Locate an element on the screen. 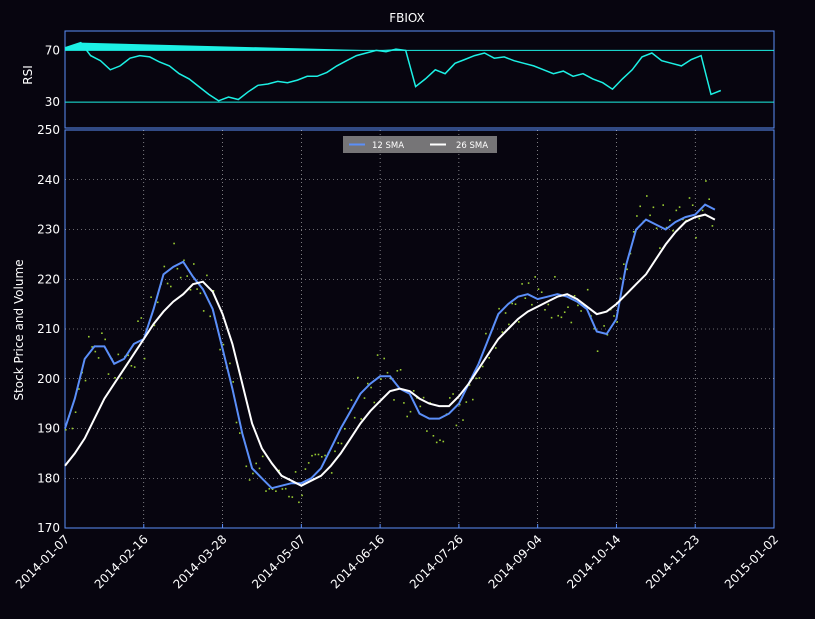  rsi-panel: 30 70 is located at coordinates (410, 79).